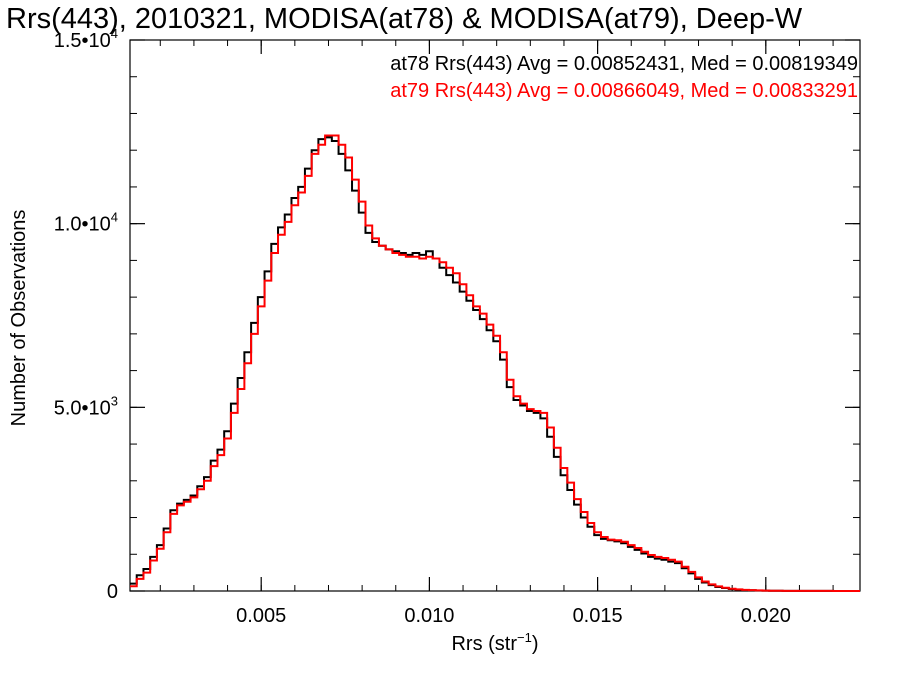 The width and height of the screenshot is (900, 675). I want to click on x-tick-label: 0.015, so click(598, 616).